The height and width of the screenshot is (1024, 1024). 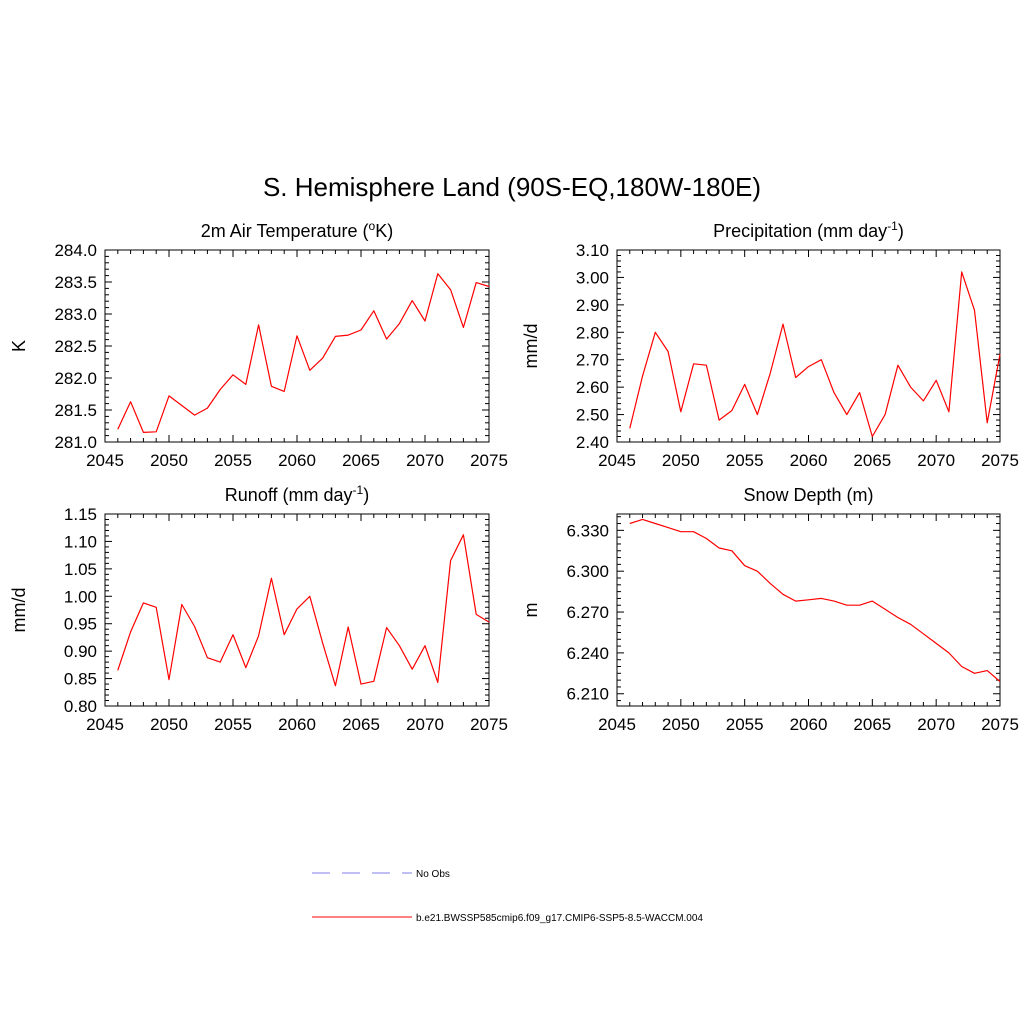 I want to click on y-tick-label-6-330: 6.330, so click(x=587, y=530).